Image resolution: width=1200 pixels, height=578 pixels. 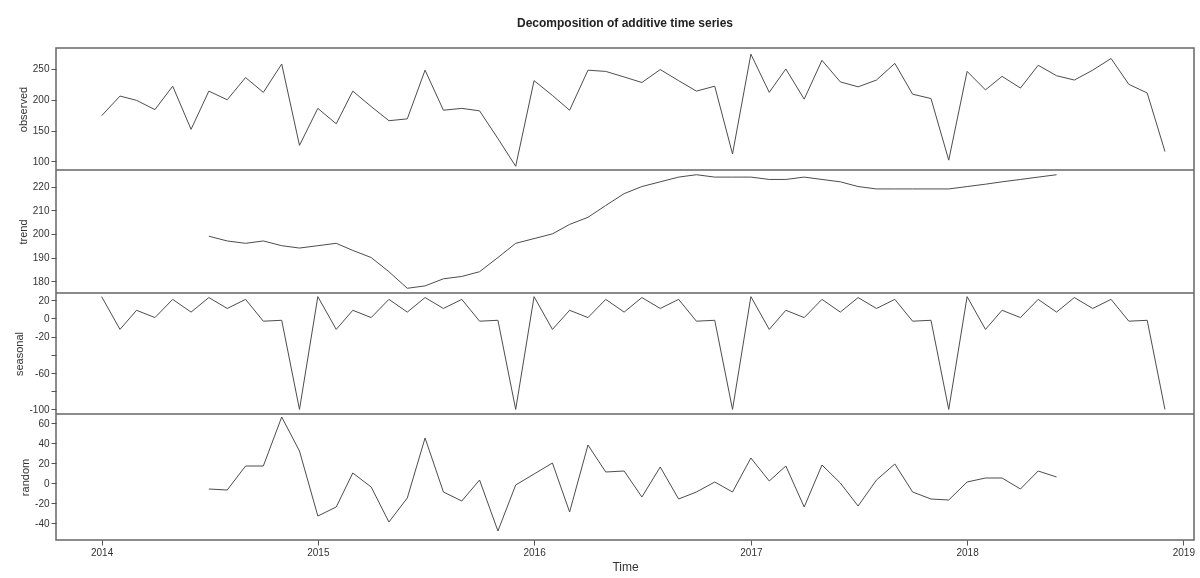 I want to click on y-axis-title: observed, so click(x=22, y=109).